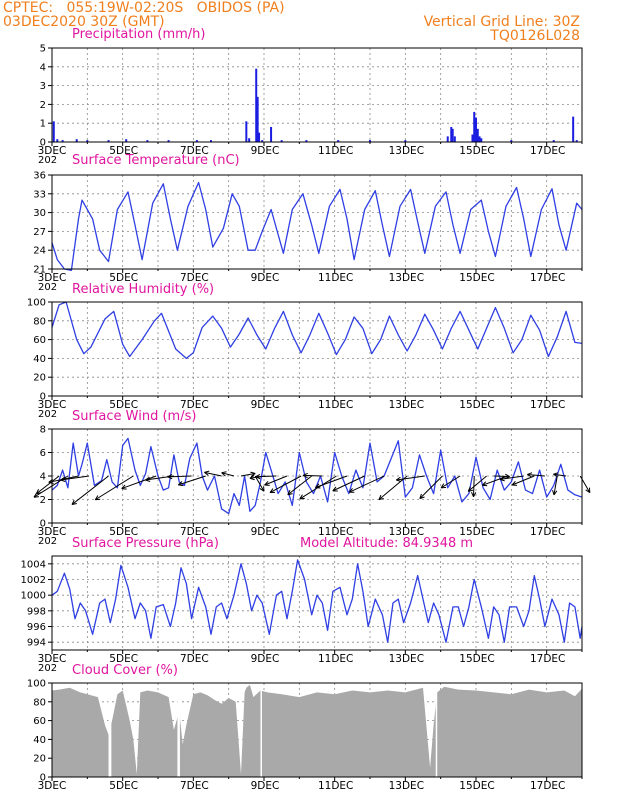  I want to click on panel-title: Surface Pressure (hPa), so click(145, 543).